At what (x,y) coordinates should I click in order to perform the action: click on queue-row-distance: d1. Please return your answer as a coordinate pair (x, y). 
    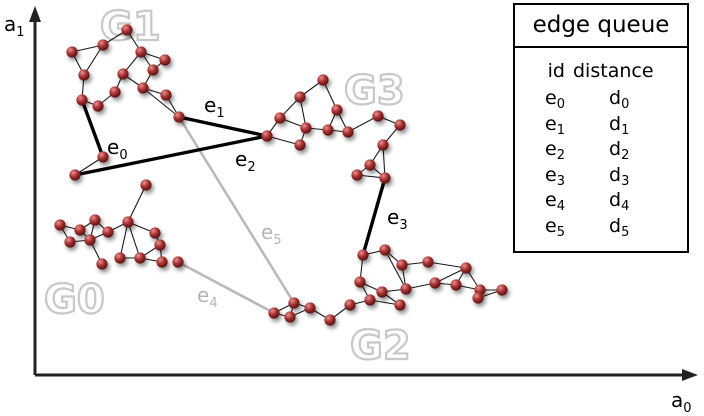
    Looking at the image, I should click on (619, 125).